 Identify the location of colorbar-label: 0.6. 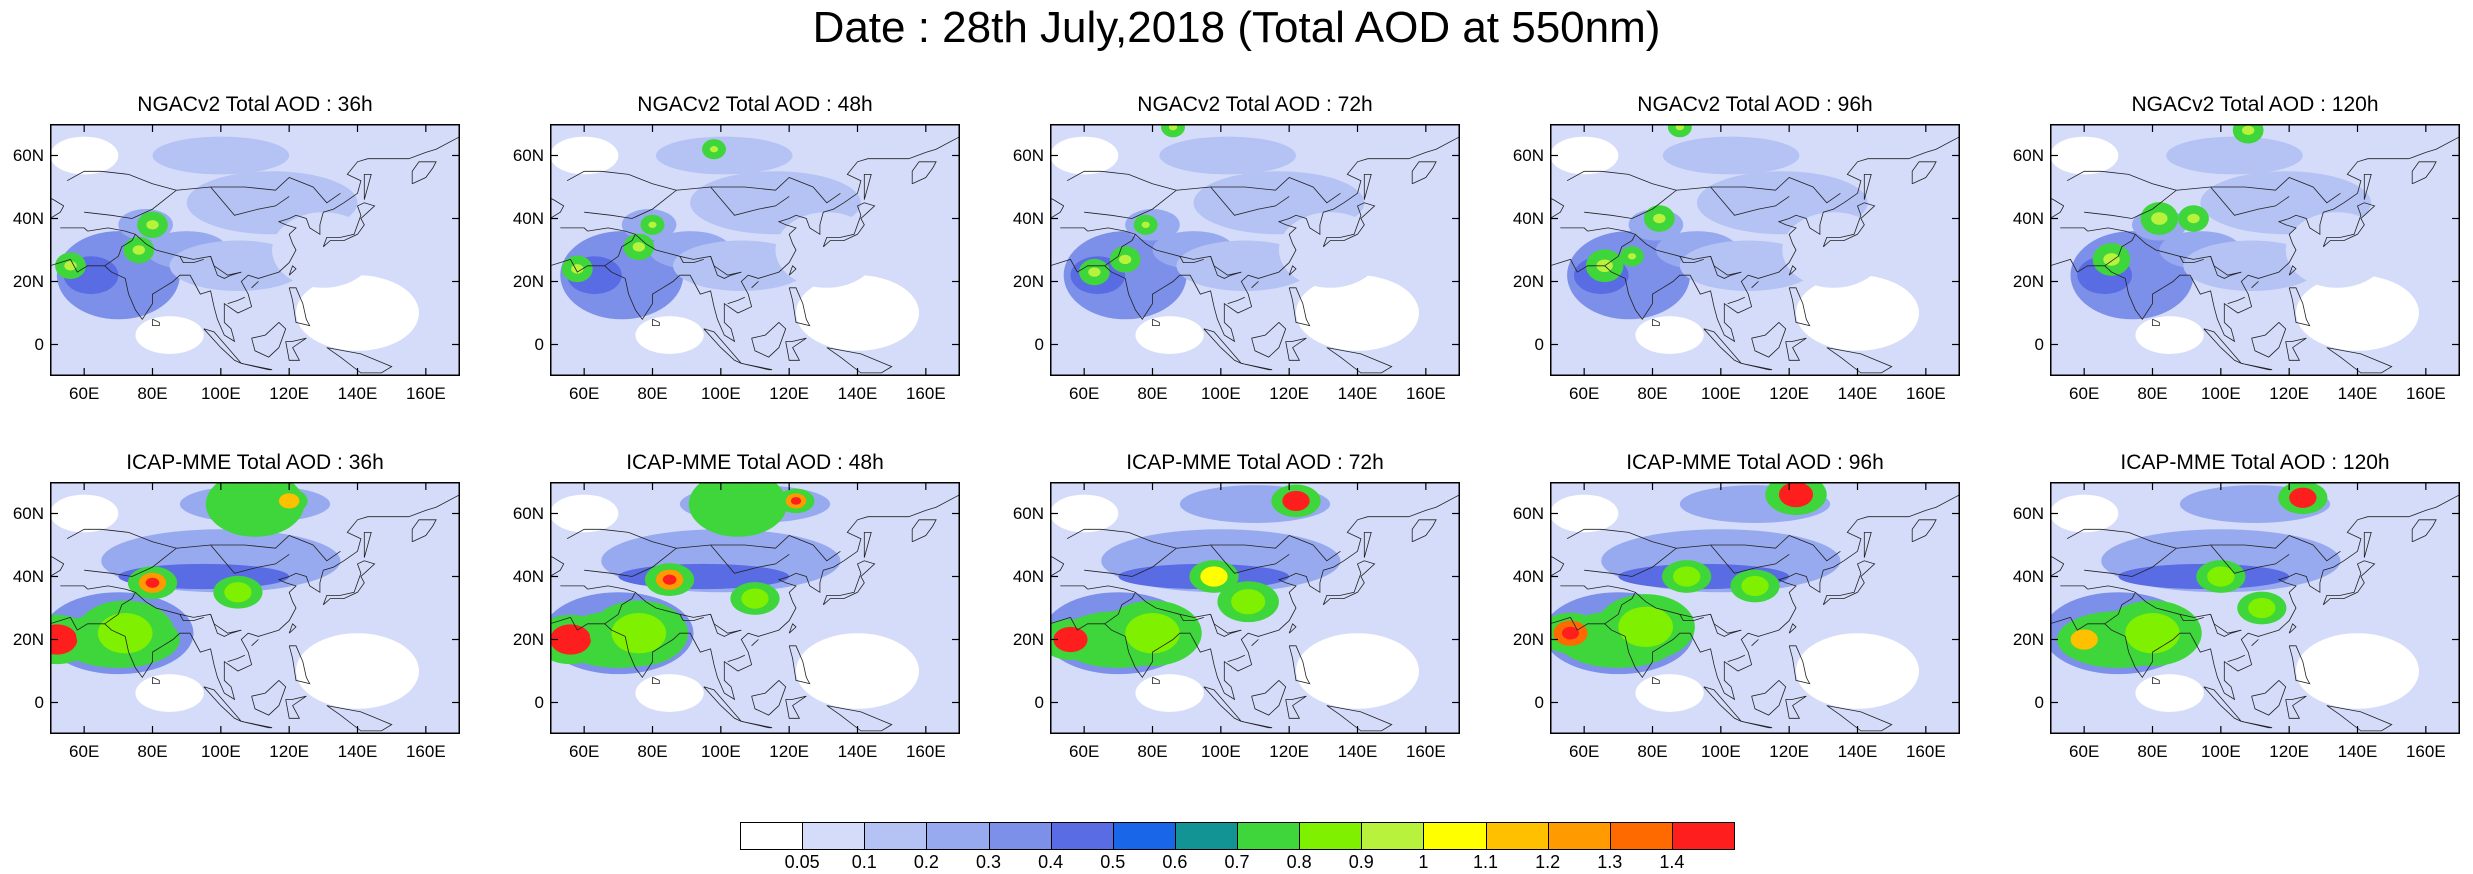
(1175, 862).